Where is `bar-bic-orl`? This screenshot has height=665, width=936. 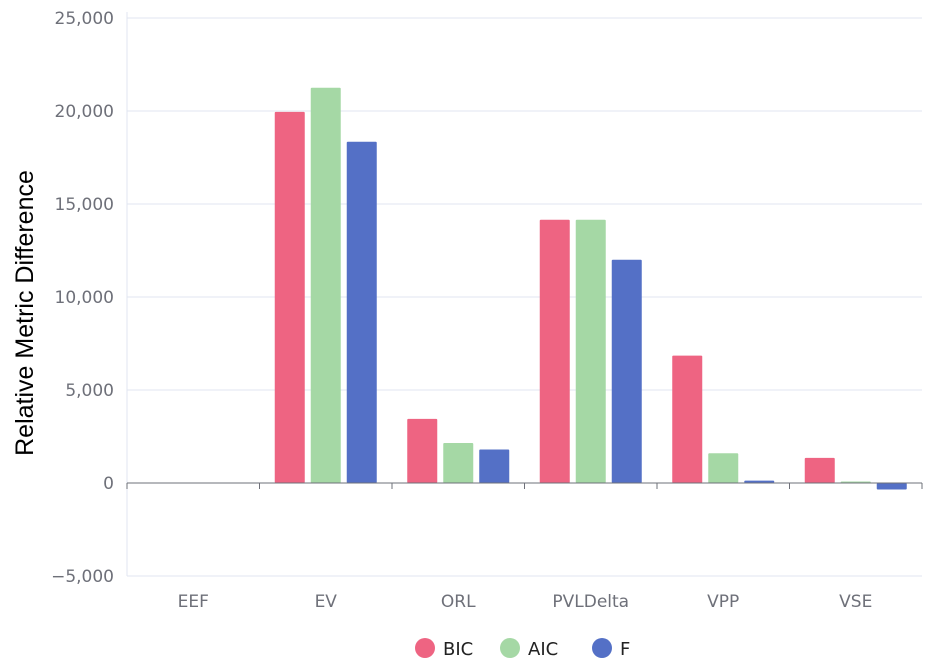
bar-bic-orl is located at coordinates (422, 450).